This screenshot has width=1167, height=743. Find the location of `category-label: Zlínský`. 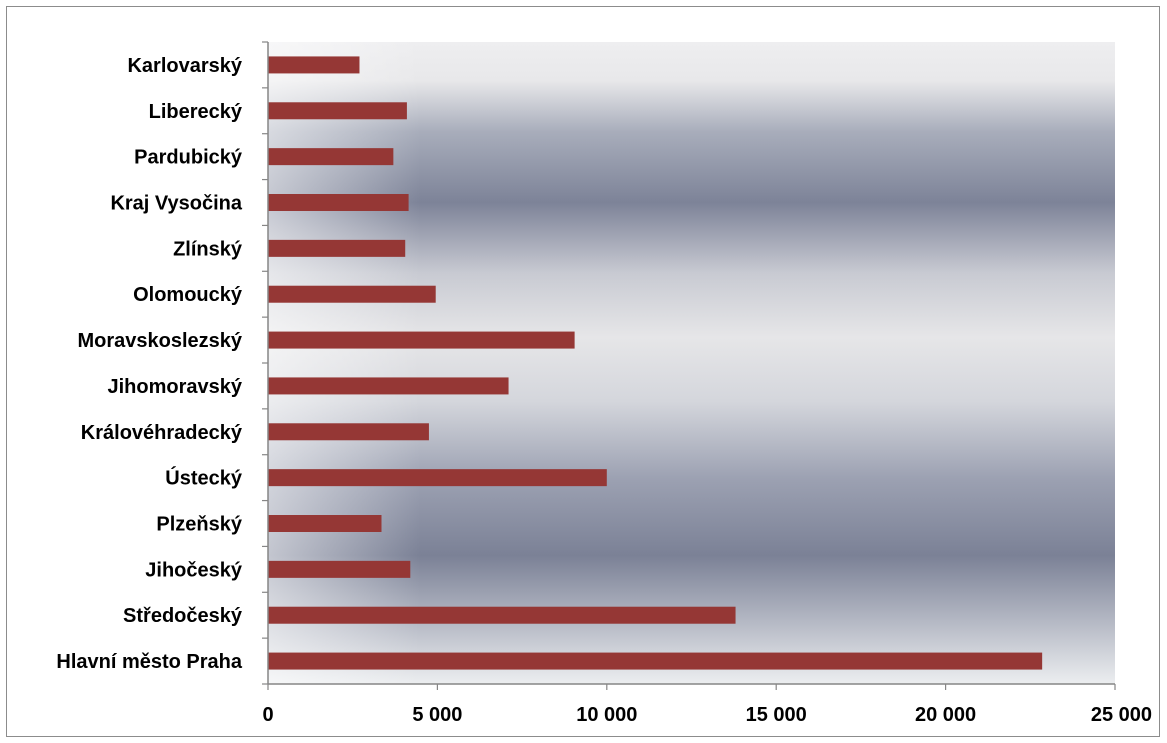

category-label: Zlínský is located at coordinates (208, 249).